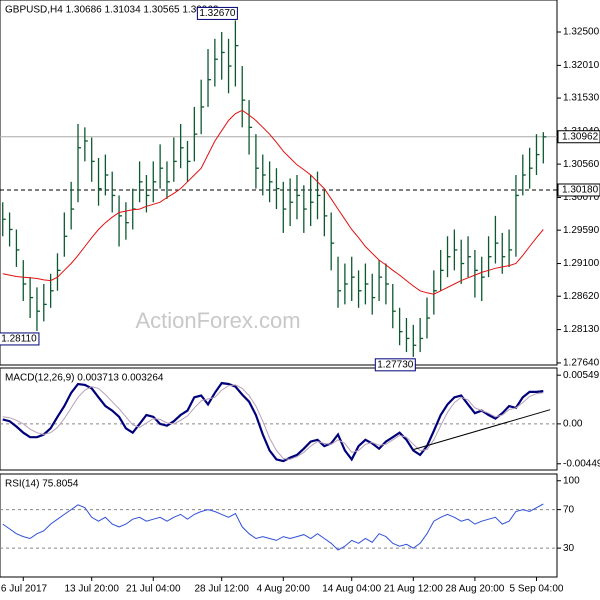 The height and width of the screenshot is (600, 600). Describe the element at coordinates (569, 509) in the screenshot. I see `y-tick-label: 70` at that location.